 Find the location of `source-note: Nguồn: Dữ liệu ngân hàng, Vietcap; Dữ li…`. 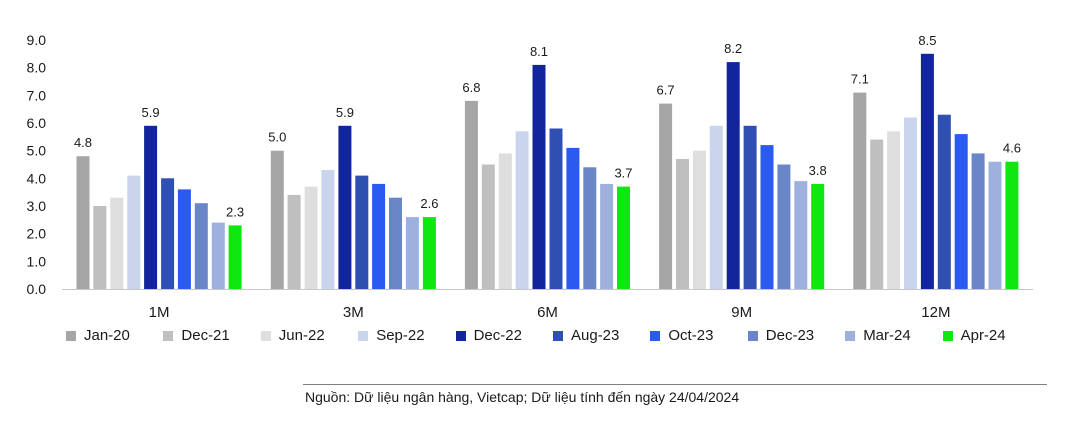

source-note: Nguồn: Dữ liệu ngân hàng, Vietcap; Dữ li… is located at coordinates (522, 397).